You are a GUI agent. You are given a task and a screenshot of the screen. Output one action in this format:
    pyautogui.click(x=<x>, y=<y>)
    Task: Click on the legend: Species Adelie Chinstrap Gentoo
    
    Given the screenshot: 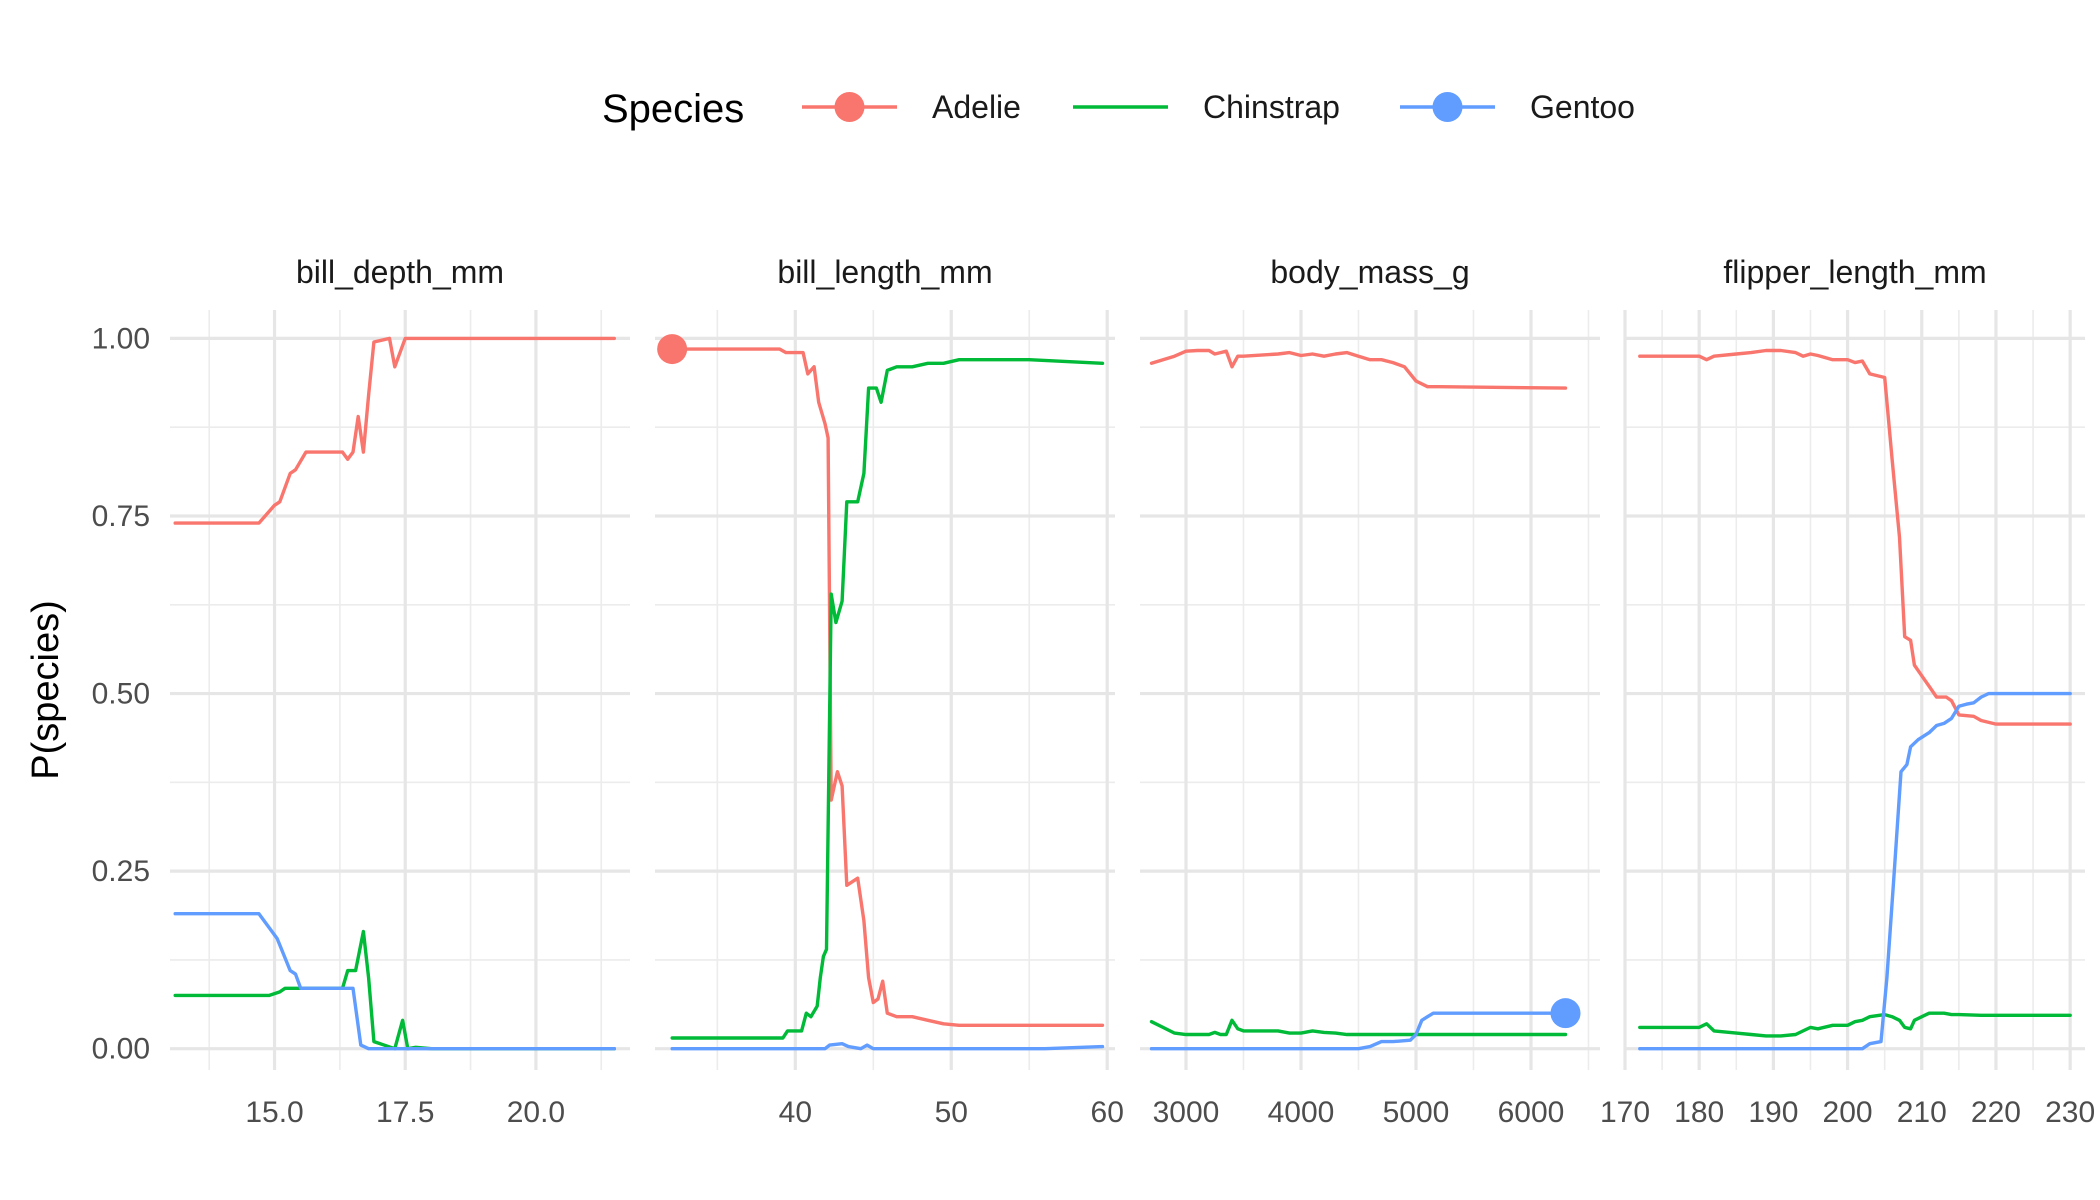 What is the action you would take?
    pyautogui.click(x=1118, y=109)
    